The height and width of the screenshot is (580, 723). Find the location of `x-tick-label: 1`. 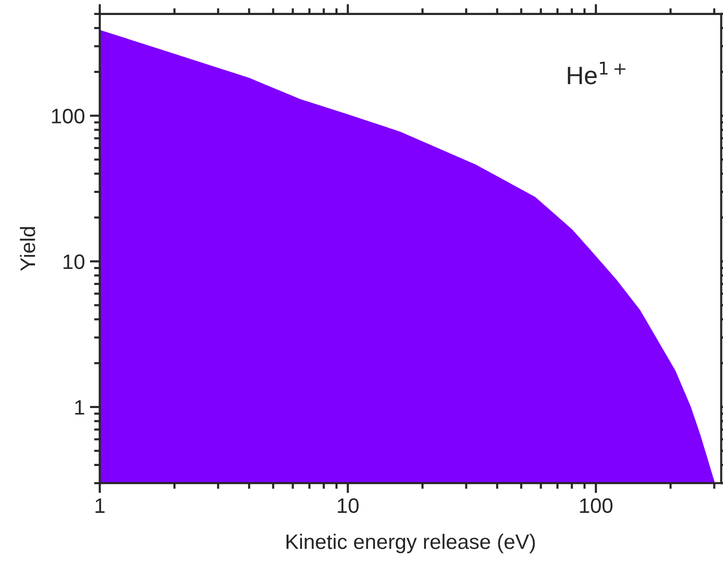

x-tick-label: 1 is located at coordinates (100, 505).